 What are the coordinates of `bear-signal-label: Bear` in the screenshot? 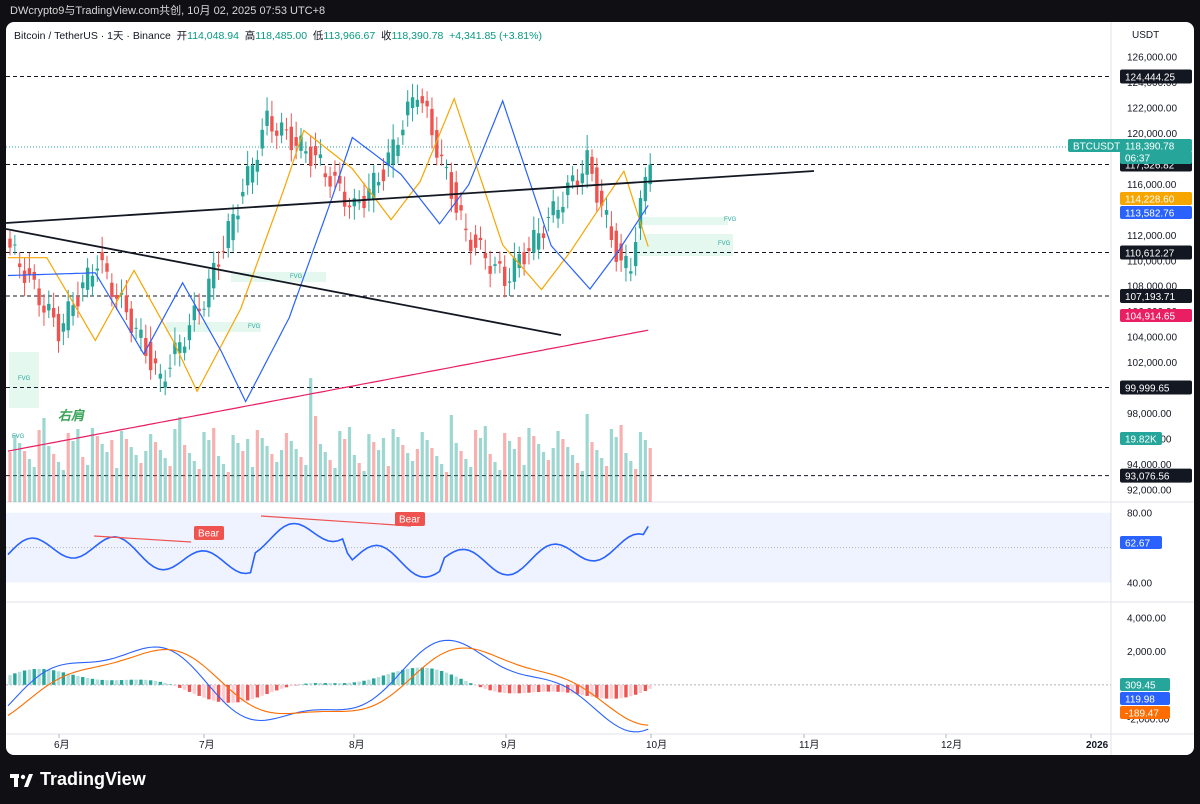 It's located at (209, 534).